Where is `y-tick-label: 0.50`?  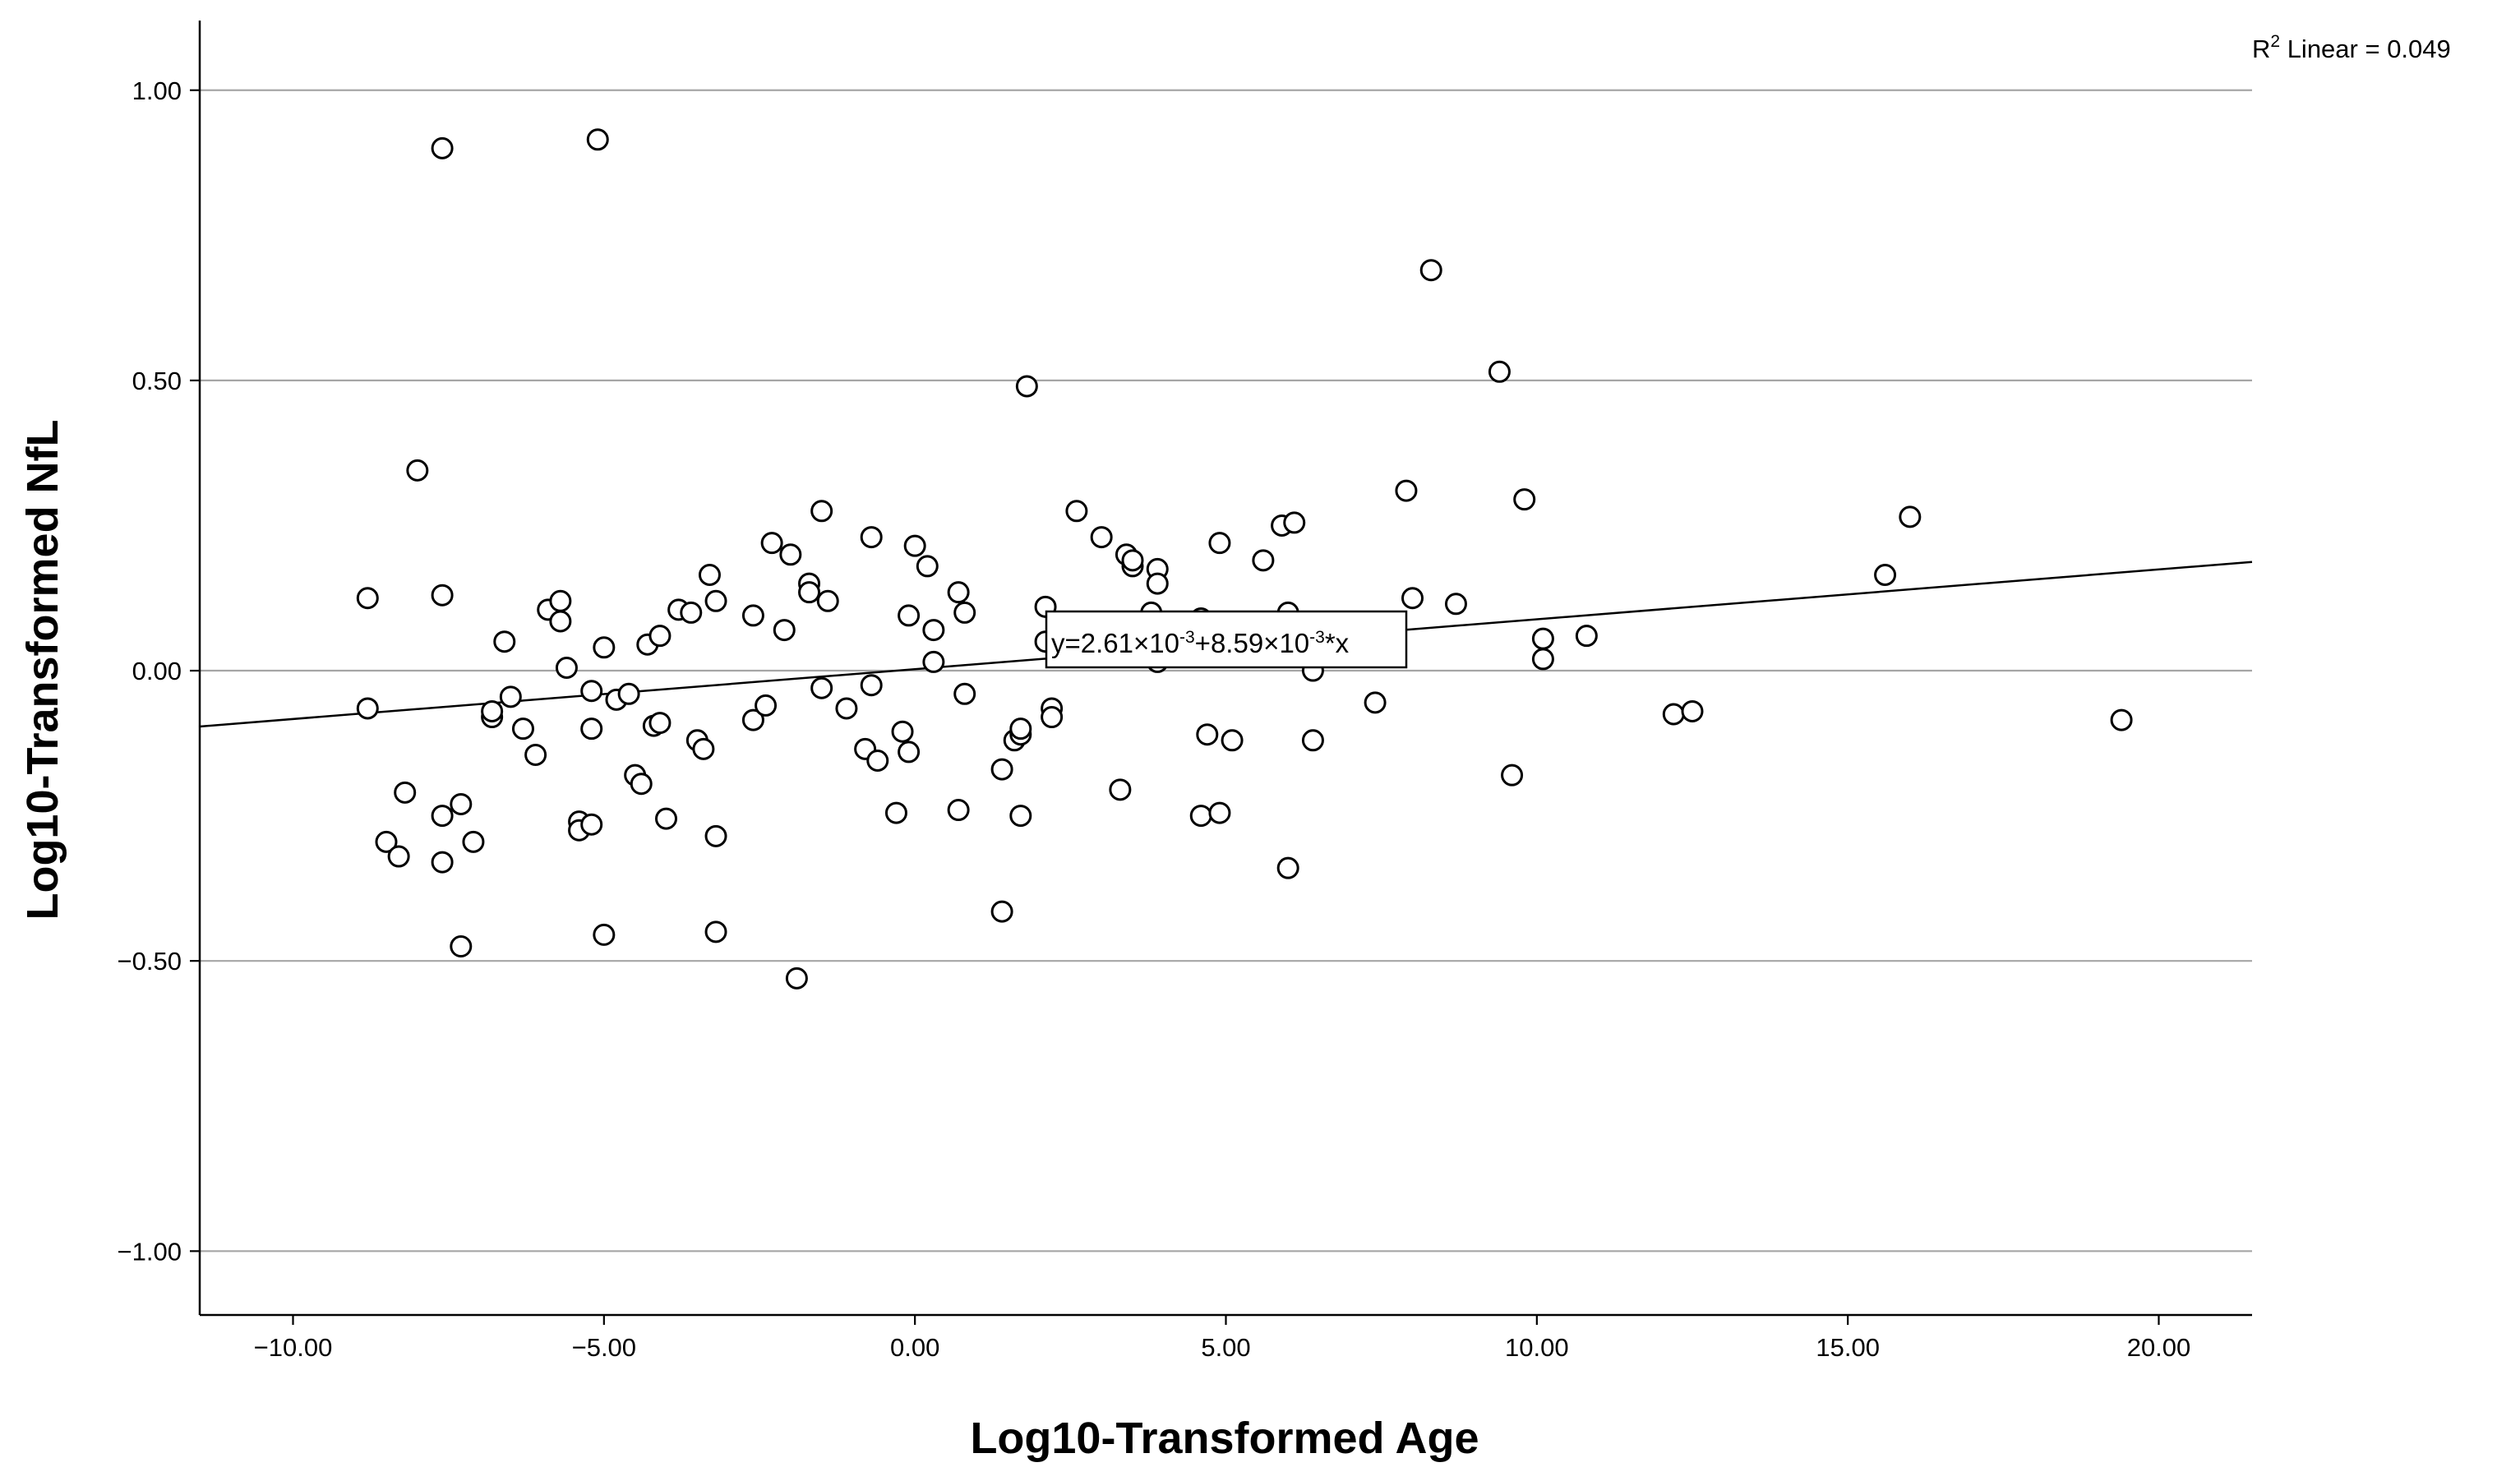
y-tick-label: 0.50 is located at coordinates (157, 381).